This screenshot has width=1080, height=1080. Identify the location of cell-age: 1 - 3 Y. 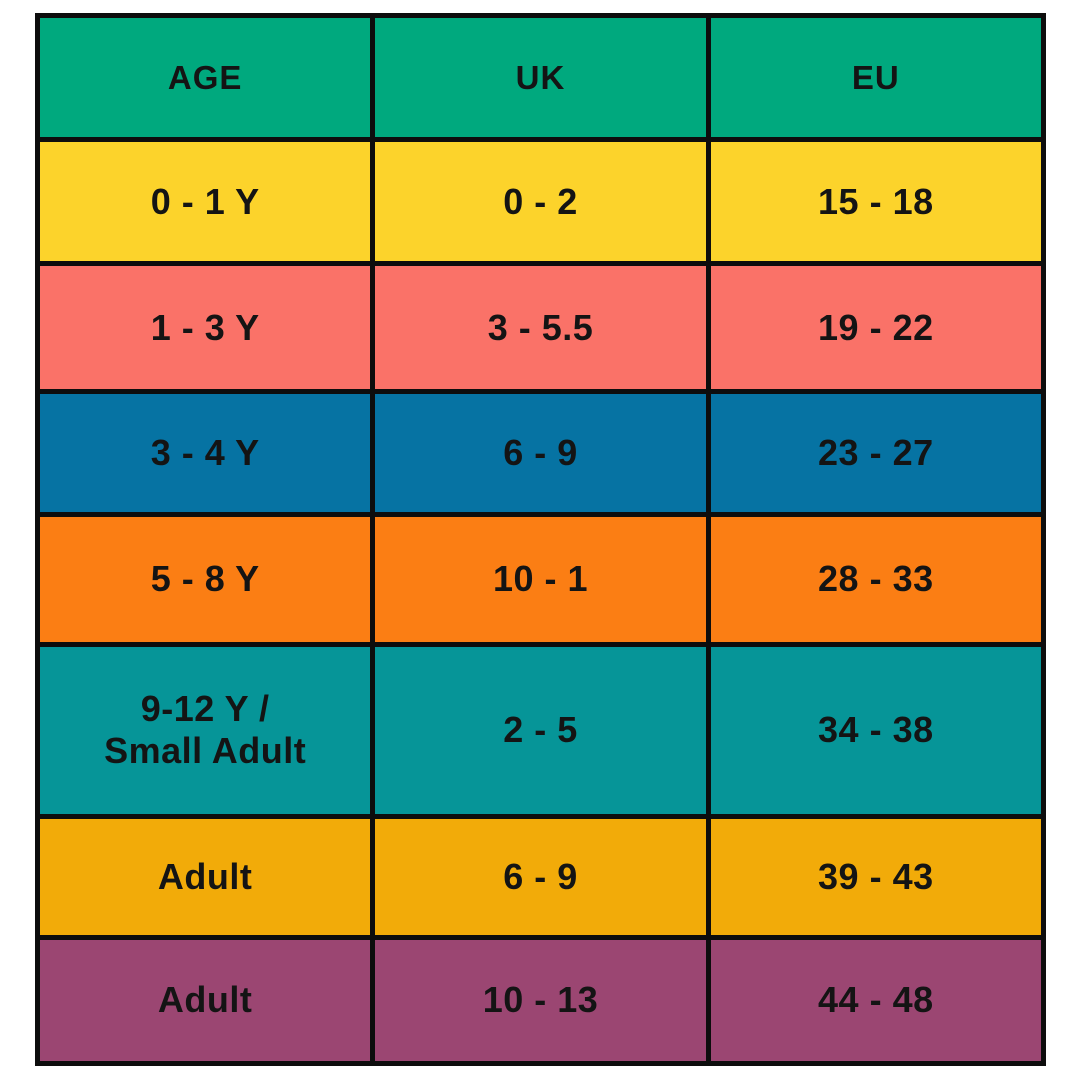
(205, 328).